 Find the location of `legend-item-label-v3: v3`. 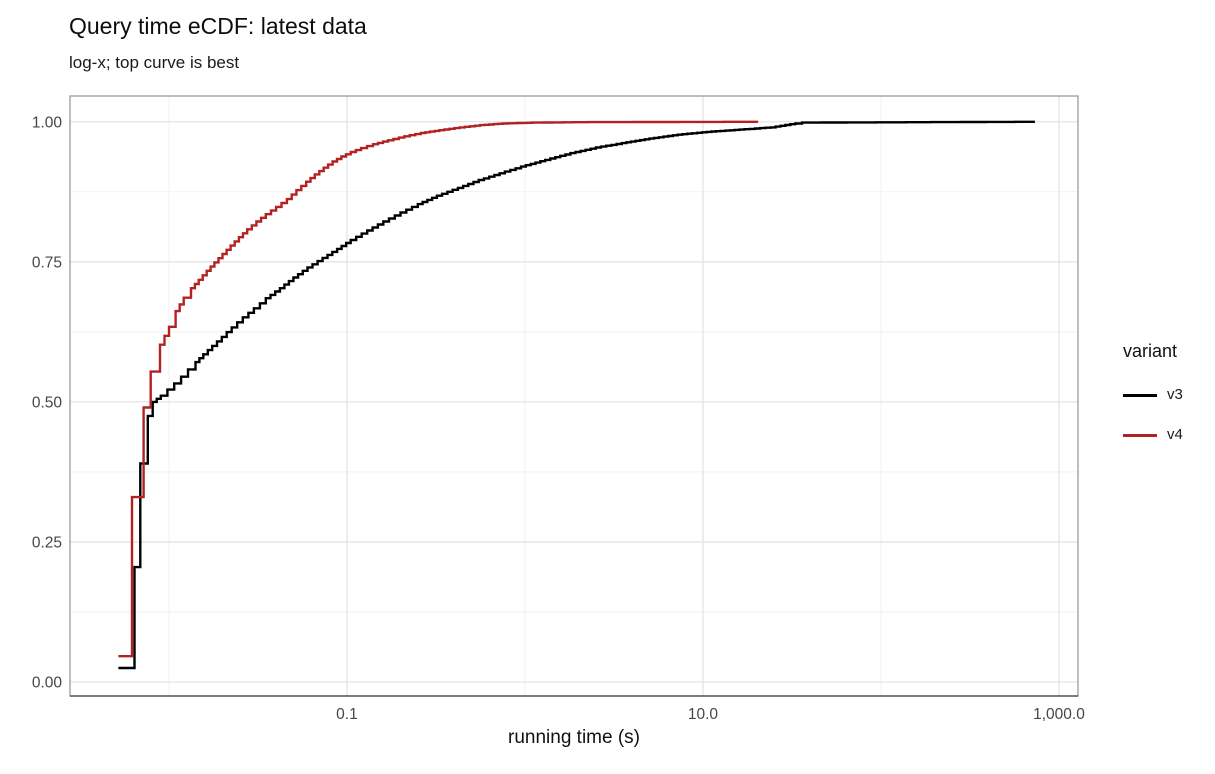

legend-item-label-v3: v3 is located at coordinates (1175, 394).